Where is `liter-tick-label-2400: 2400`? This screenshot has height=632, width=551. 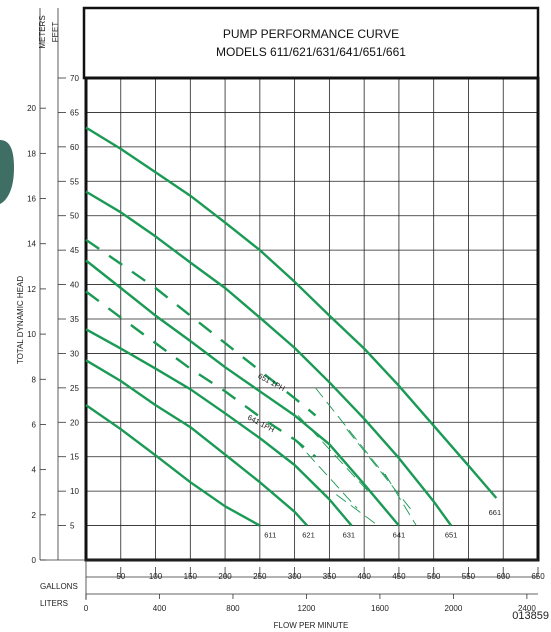
liter-tick-label-2400: 2400 is located at coordinates (527, 608).